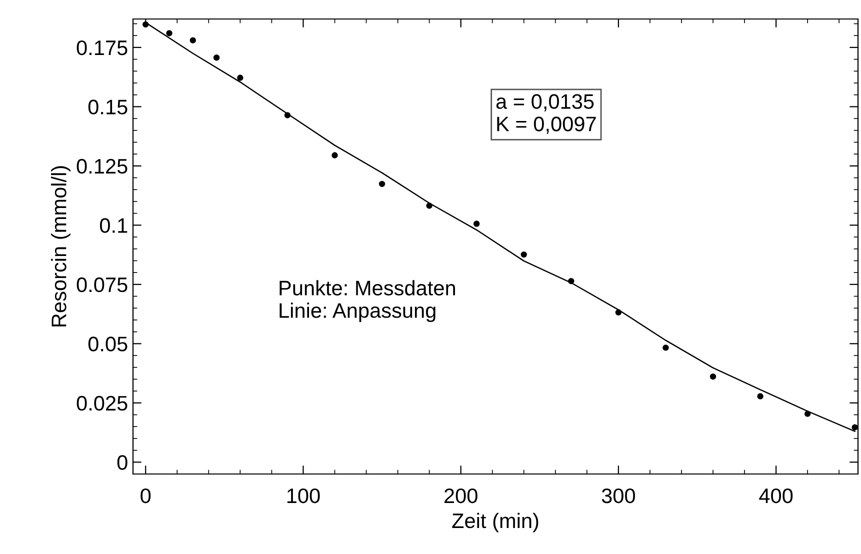 Image resolution: width=861 pixels, height=554 pixels. Describe the element at coordinates (546, 114) in the screenshot. I see `annotation: a = 0,0135 K = 0,0097` at that location.